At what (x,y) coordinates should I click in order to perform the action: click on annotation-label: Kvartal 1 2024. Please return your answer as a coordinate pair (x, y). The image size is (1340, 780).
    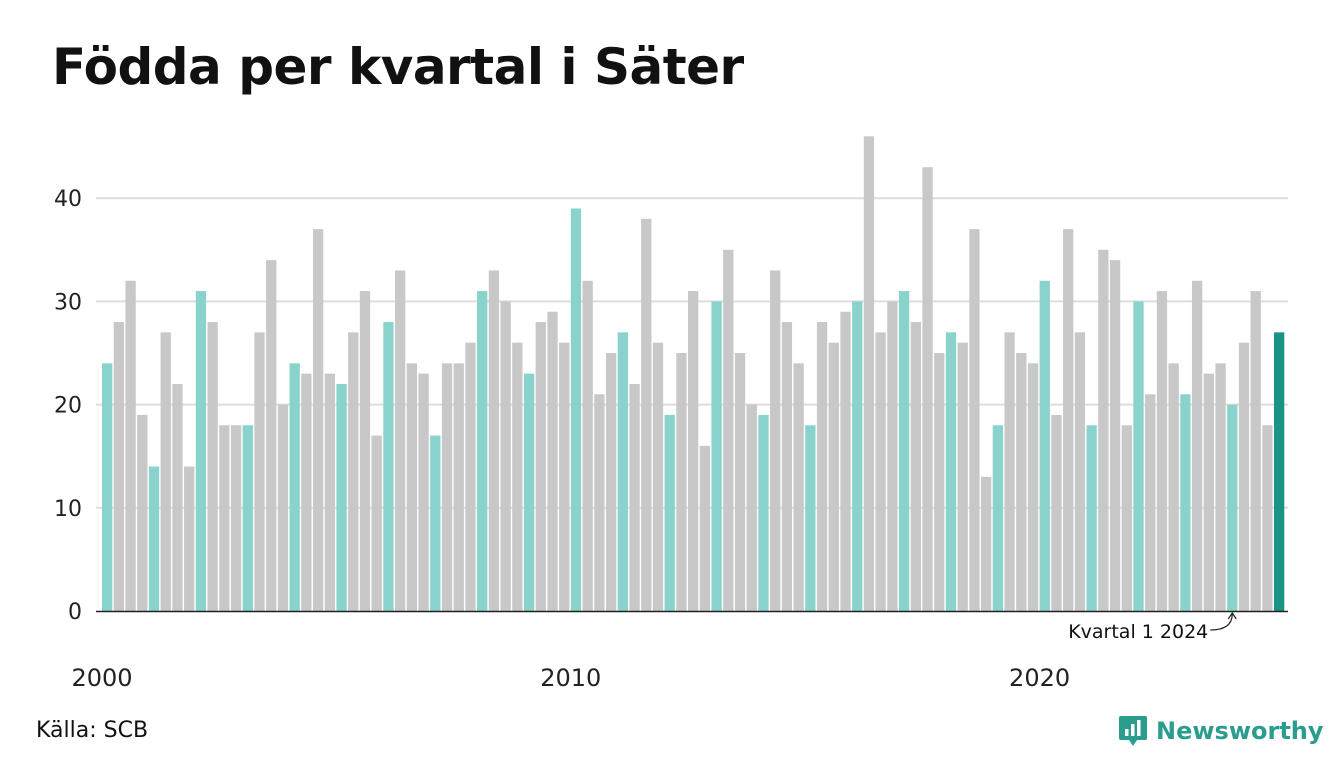
    Looking at the image, I should click on (1138, 632).